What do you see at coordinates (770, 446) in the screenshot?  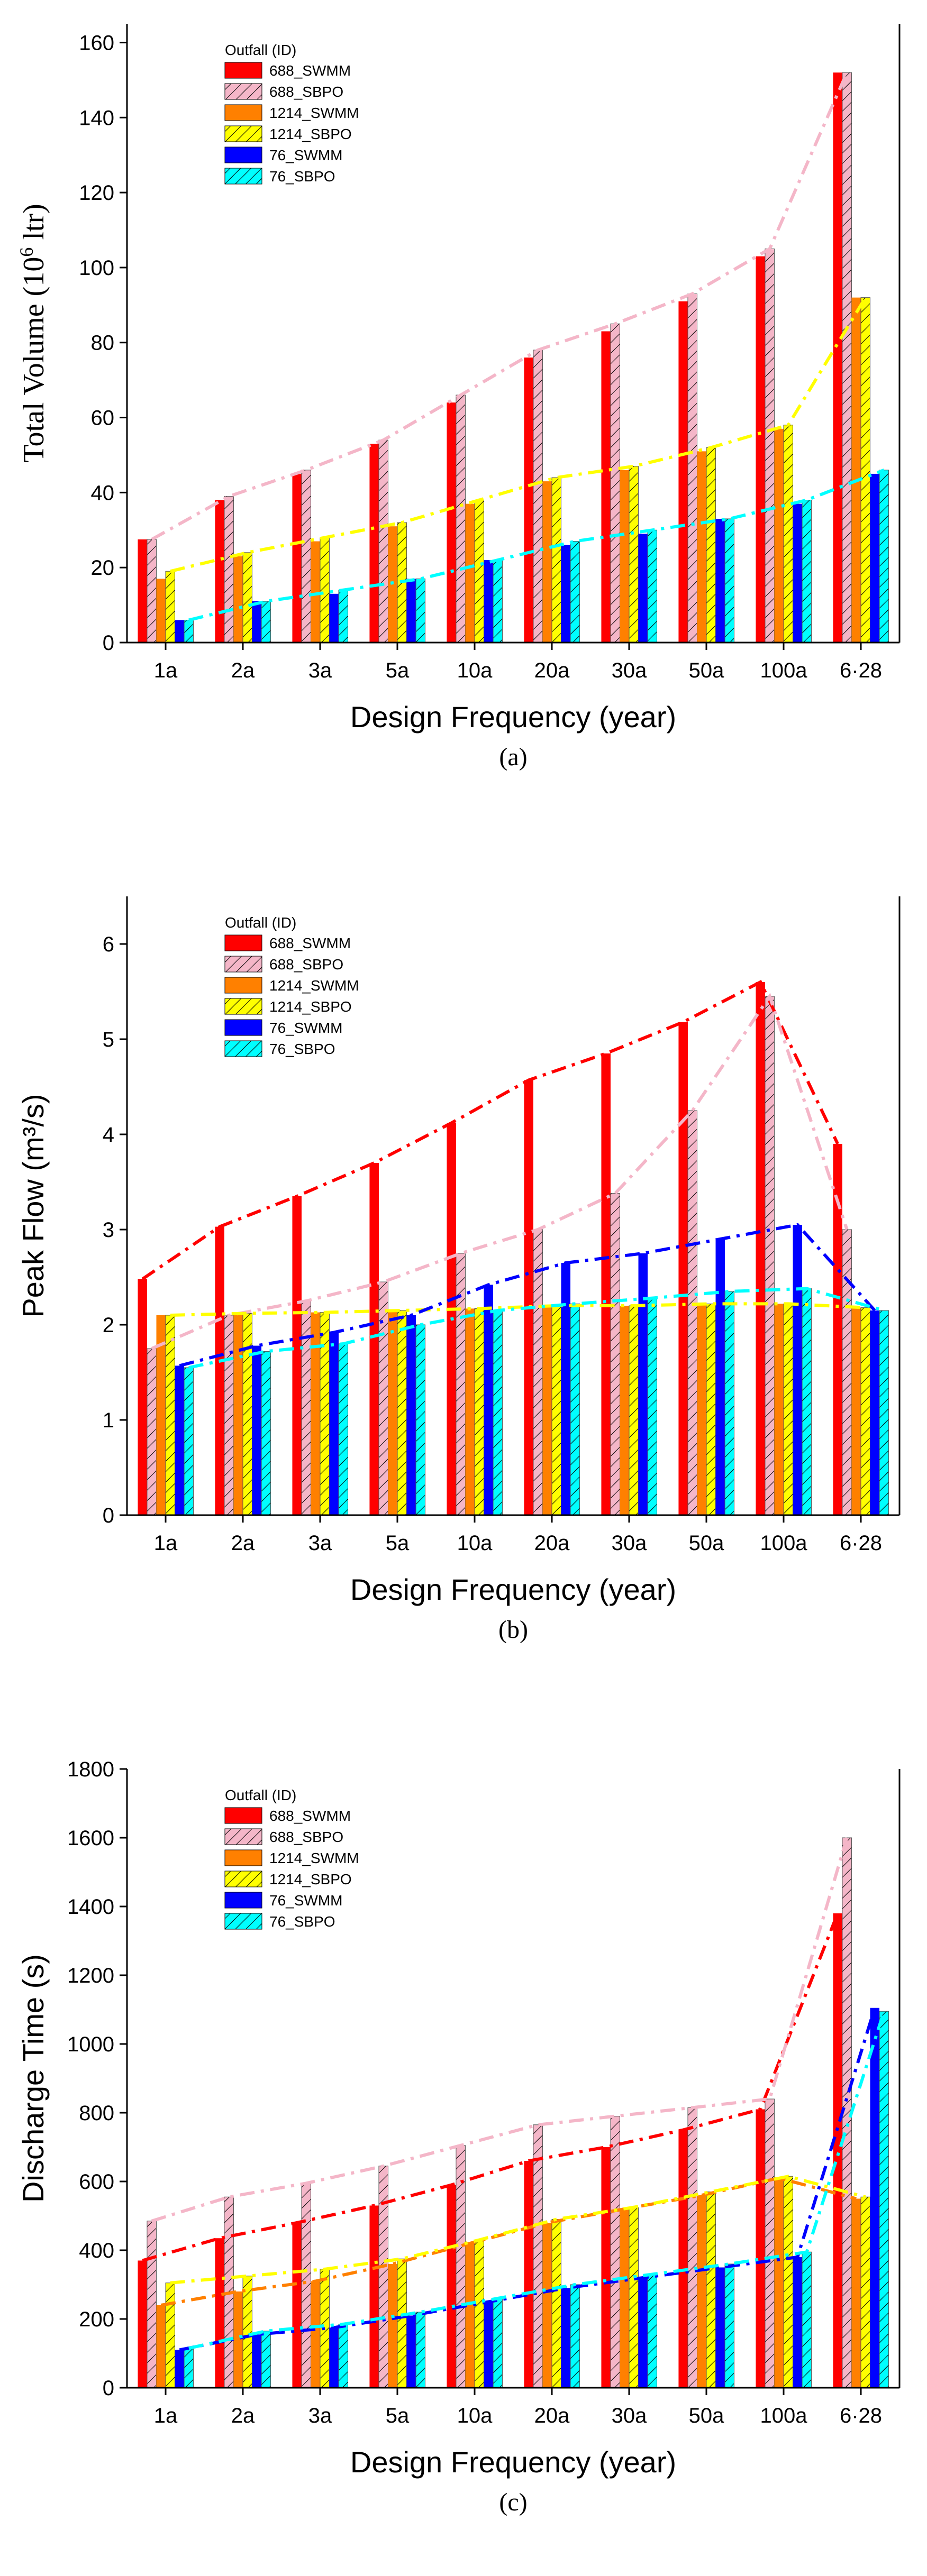 I see `bar-688_SBPO-100a` at bounding box center [770, 446].